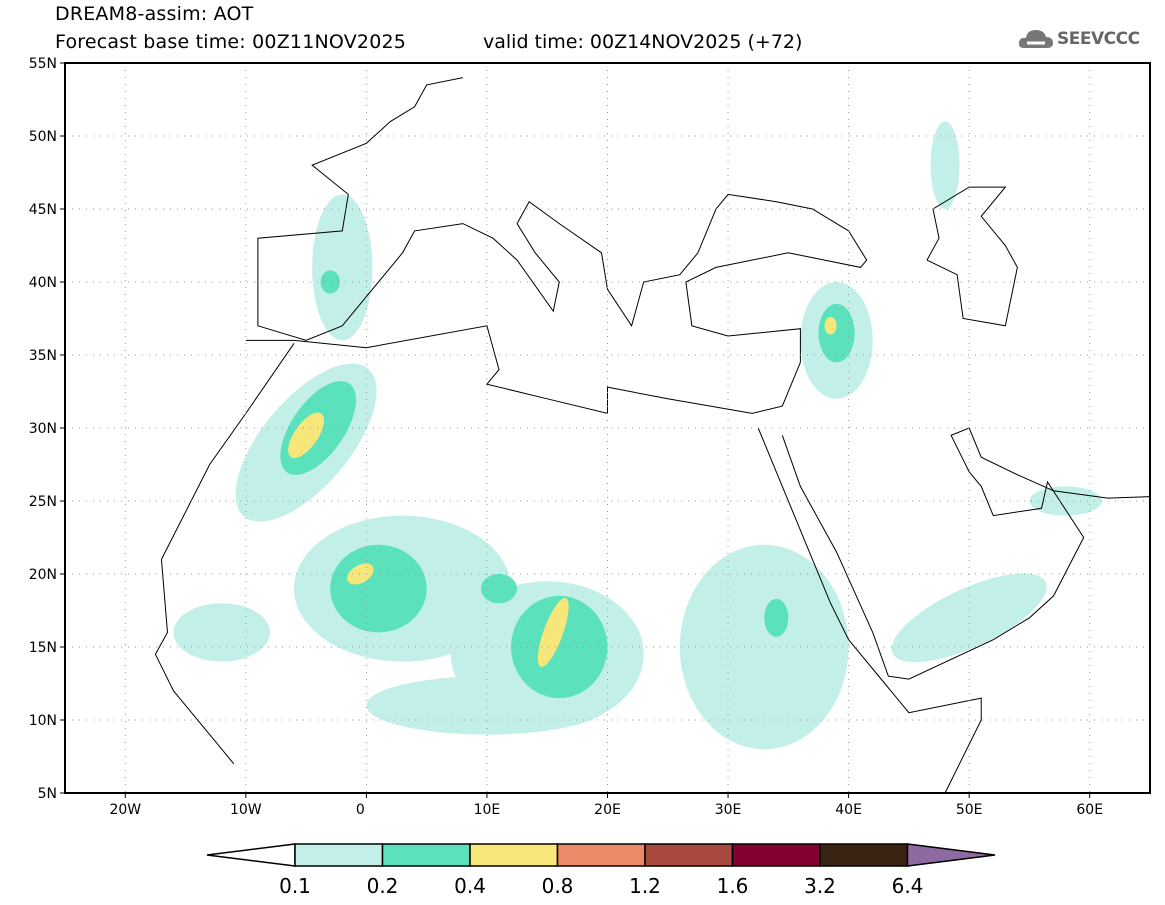 The height and width of the screenshot is (905, 1165). Describe the element at coordinates (154, 14) in the screenshot. I see `map-title: DREAM8-assim: AOT` at that location.